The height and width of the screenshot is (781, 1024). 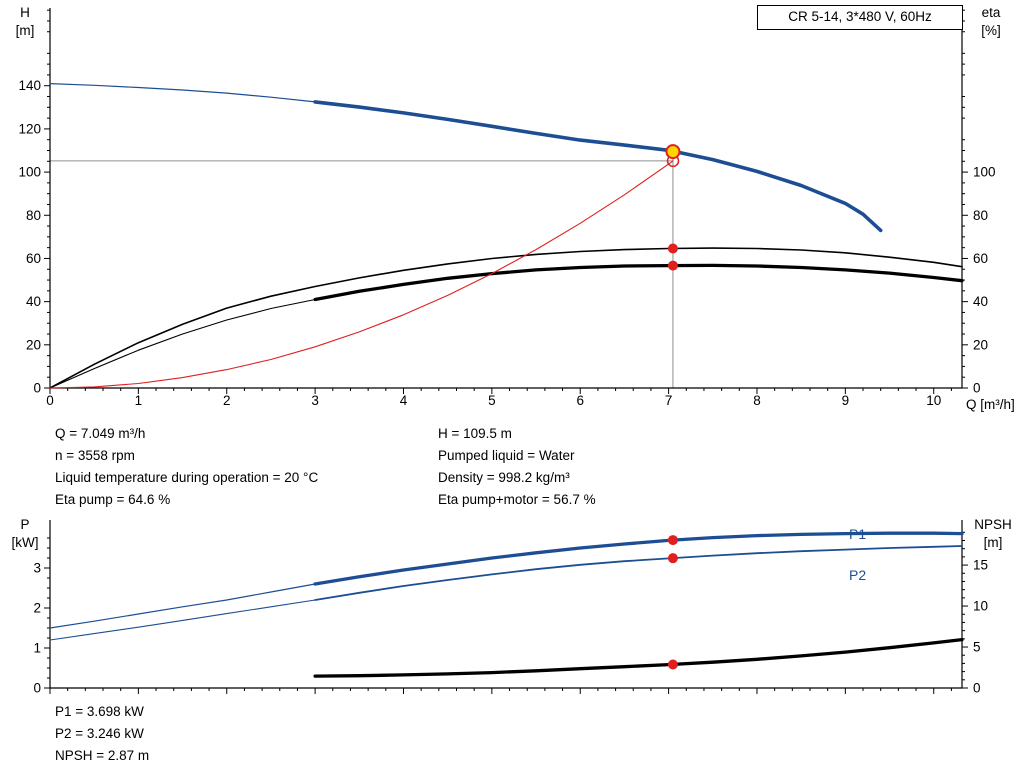 I want to click on result-speed: n = 3558 rpm, so click(x=95, y=455).